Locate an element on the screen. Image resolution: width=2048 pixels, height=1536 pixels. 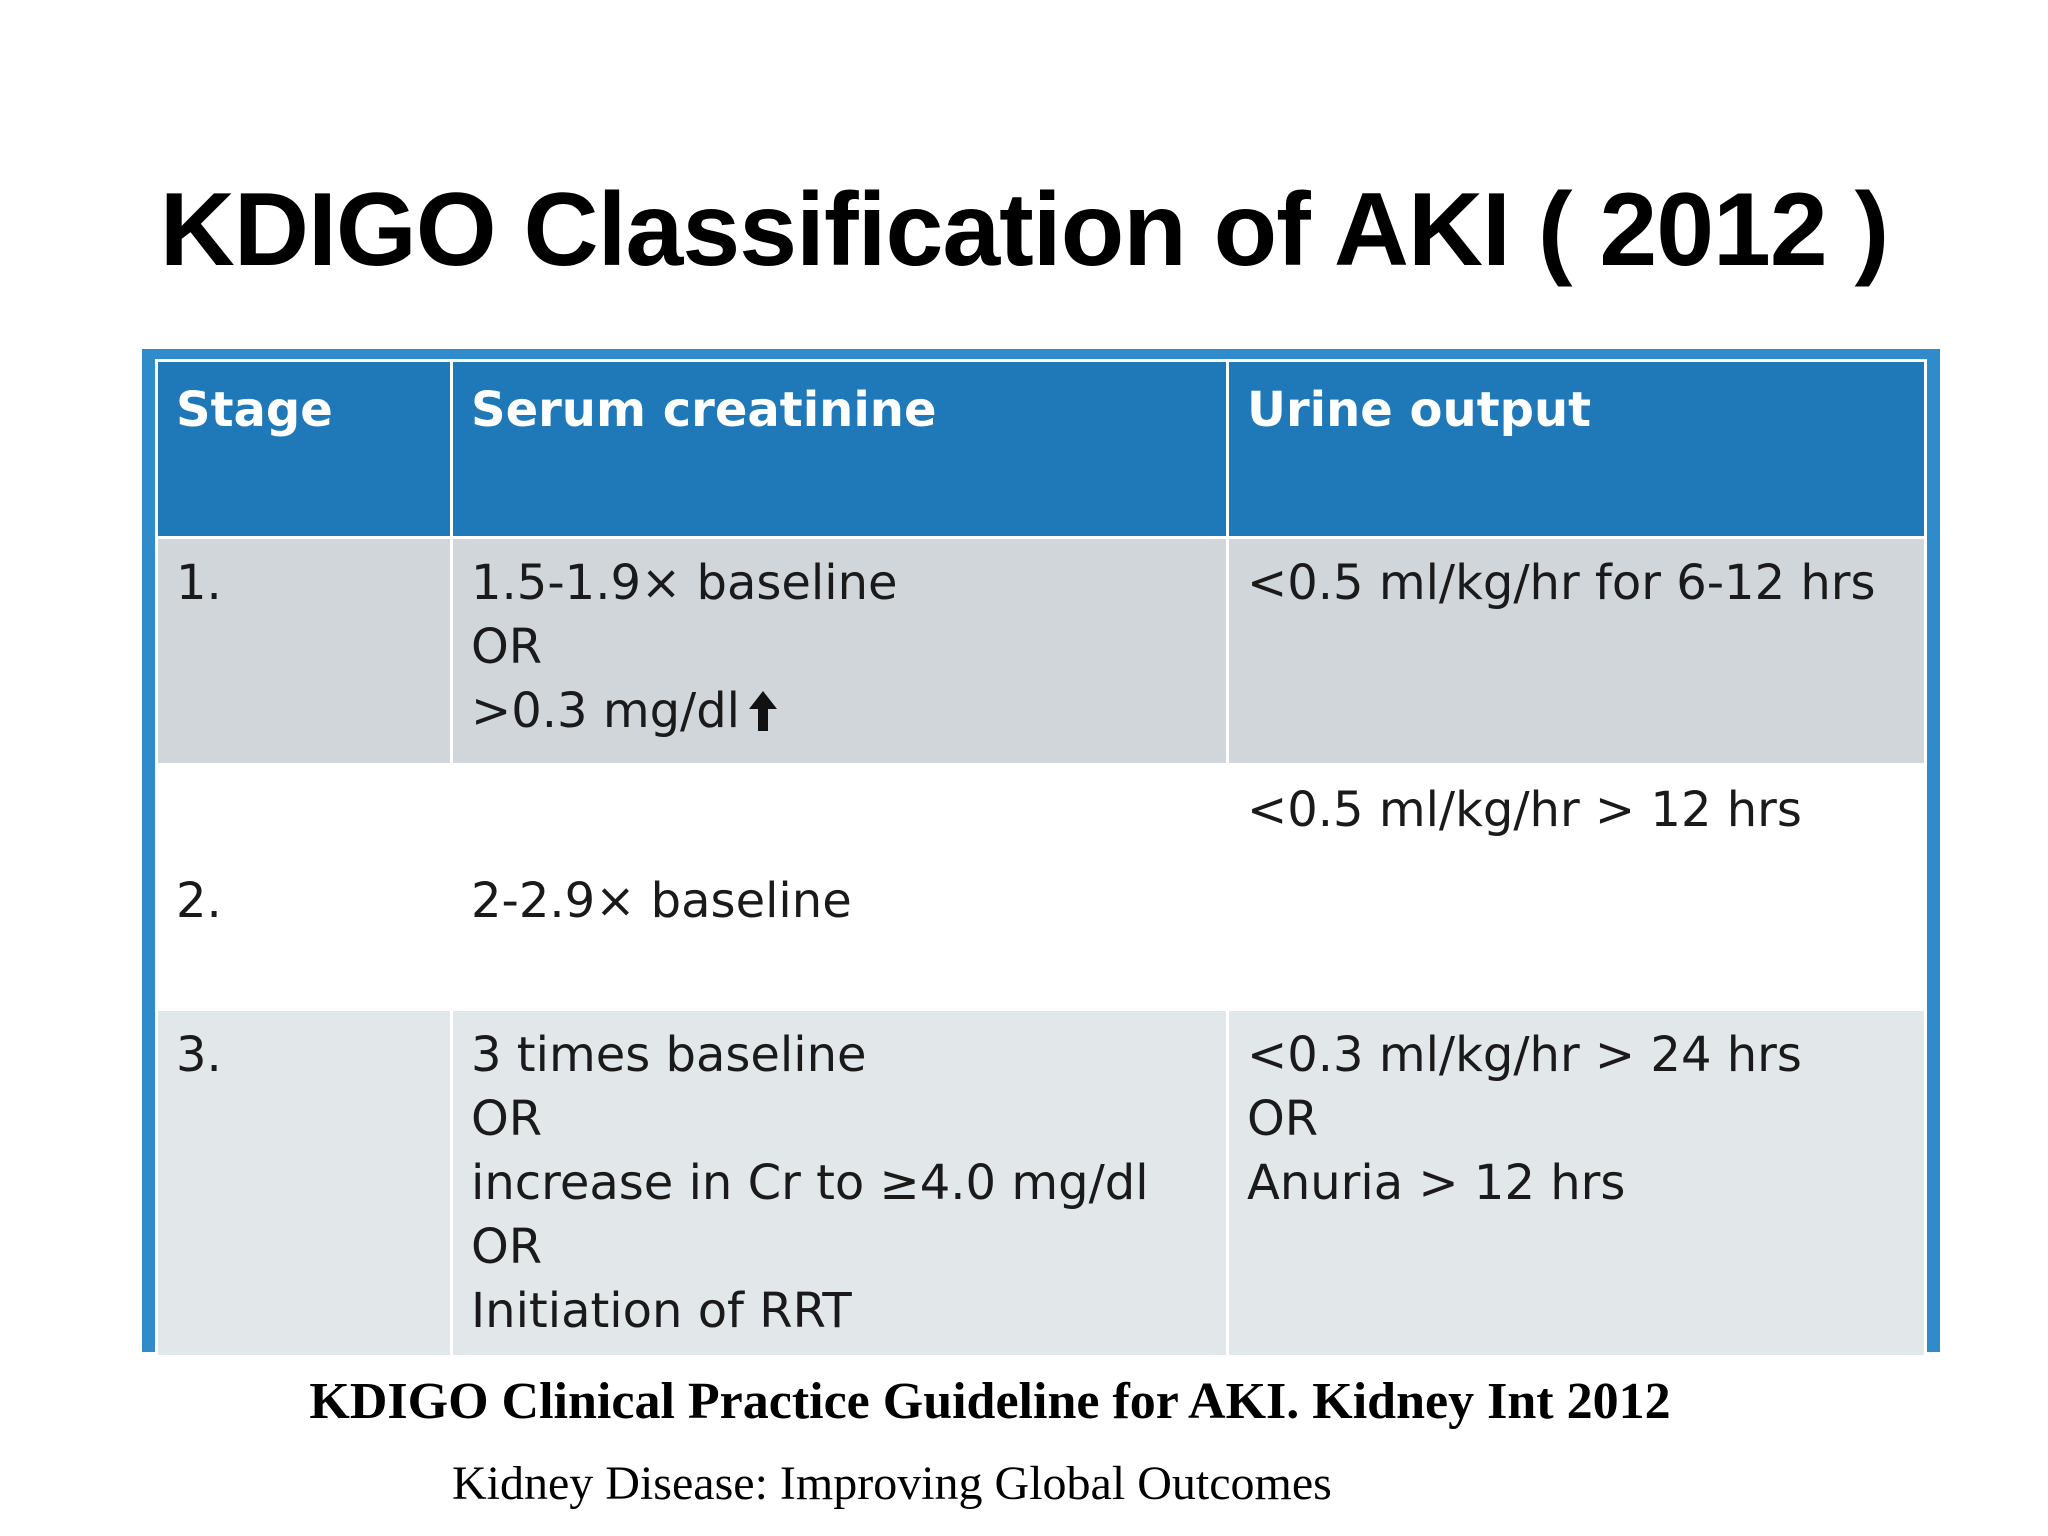
urine-criterion: <0.3 ml/kg/hr > 24 hrs is located at coordinates (1524, 1055).